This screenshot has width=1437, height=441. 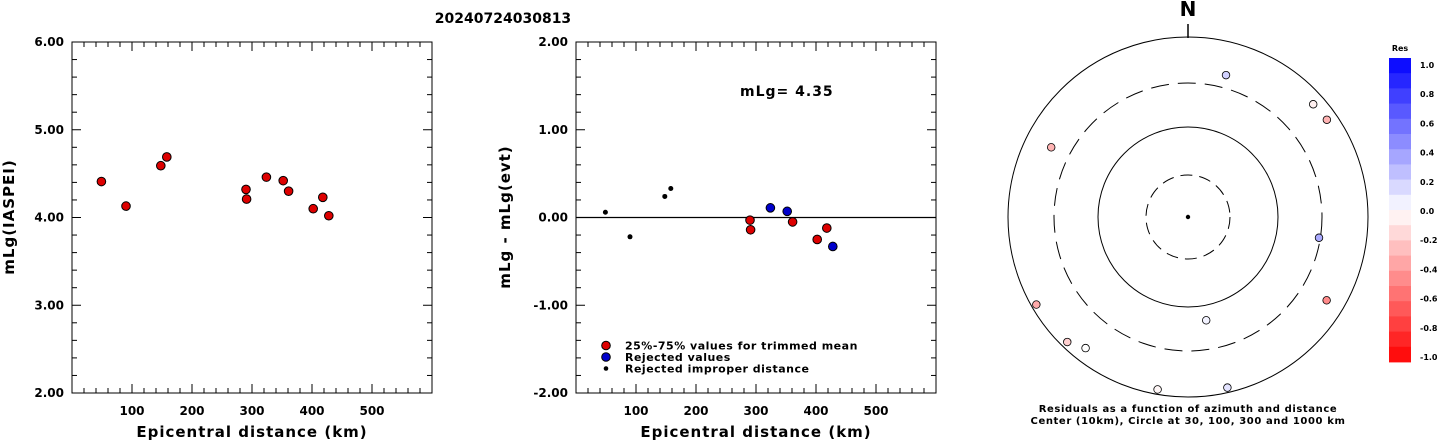 I want to click on center-dot, so click(x=1188, y=217).